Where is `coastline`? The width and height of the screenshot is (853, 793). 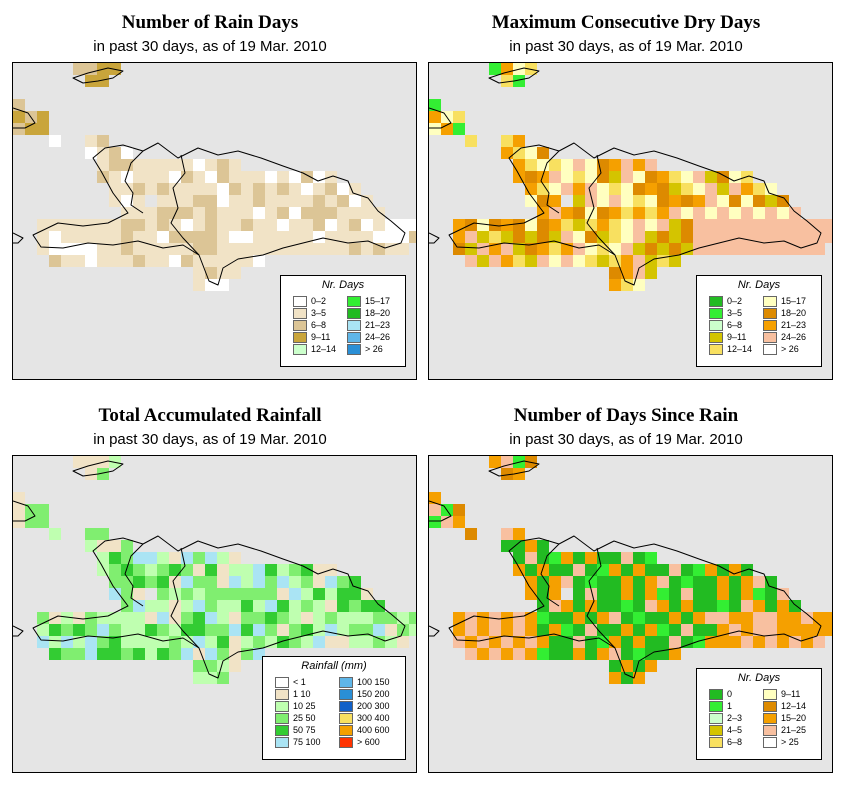
coastline is located at coordinates (514, 468).